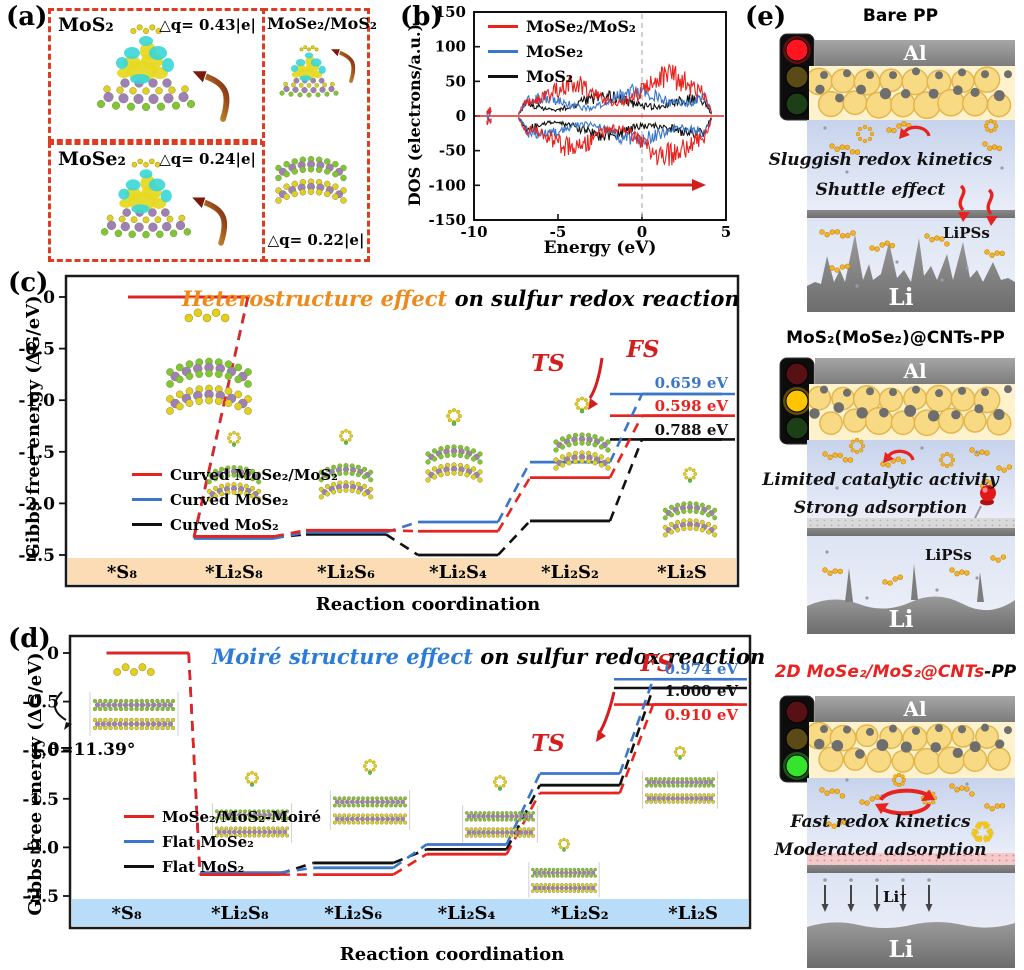 The image size is (1024, 970). Describe the element at coordinates (450, 12) in the screenshot. I see `svg-text: 150` at that location.